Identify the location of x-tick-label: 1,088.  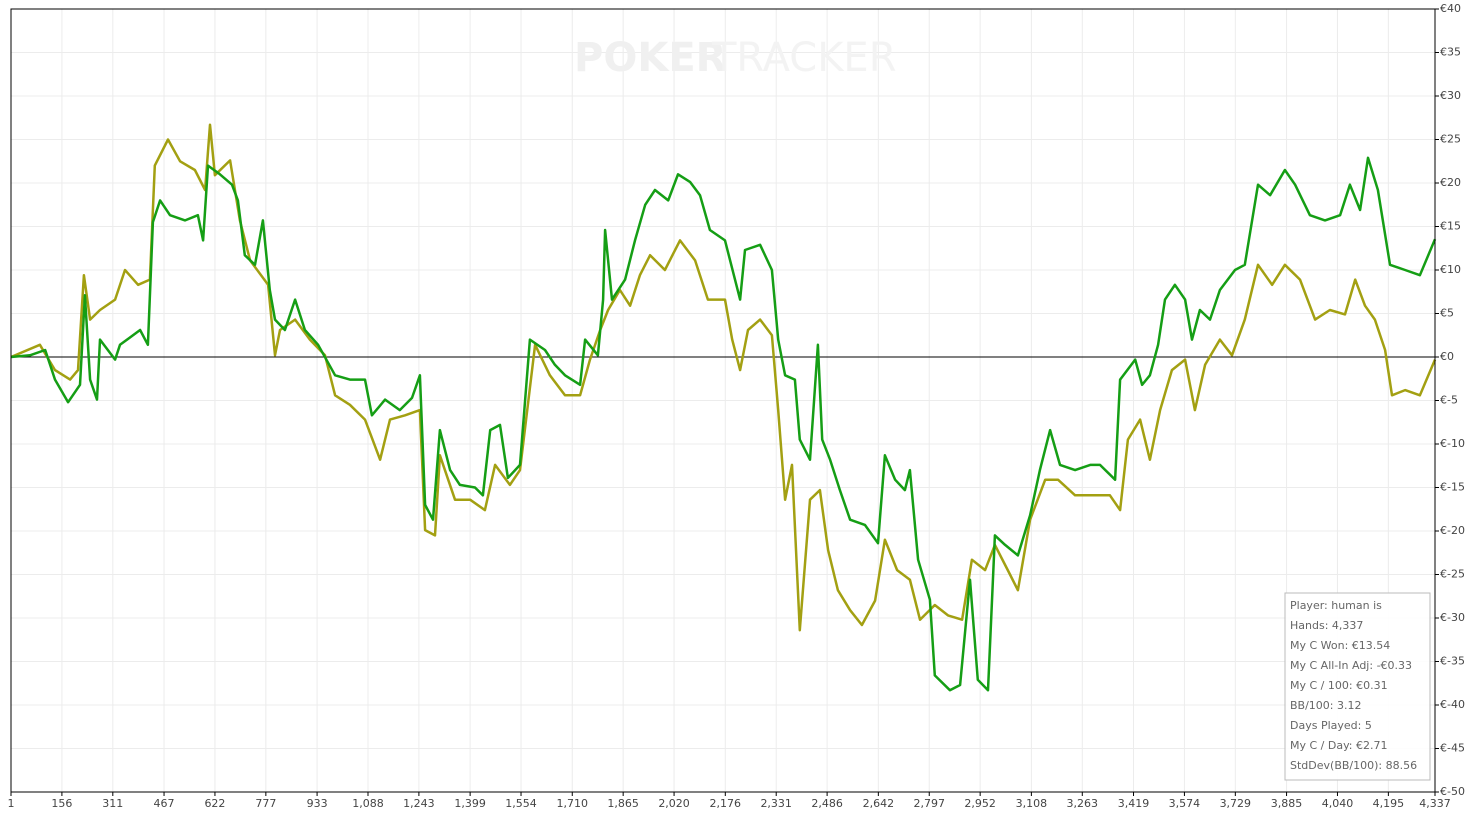
(368, 803).